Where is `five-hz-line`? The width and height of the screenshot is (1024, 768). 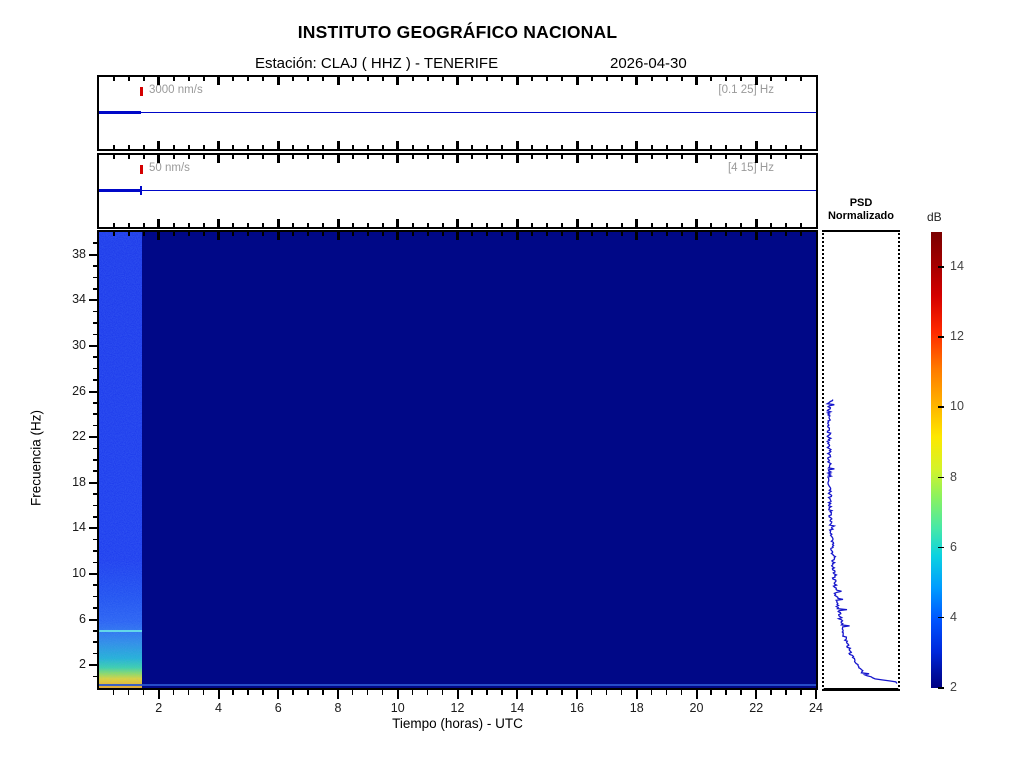
five-hz-line is located at coordinates (120, 631).